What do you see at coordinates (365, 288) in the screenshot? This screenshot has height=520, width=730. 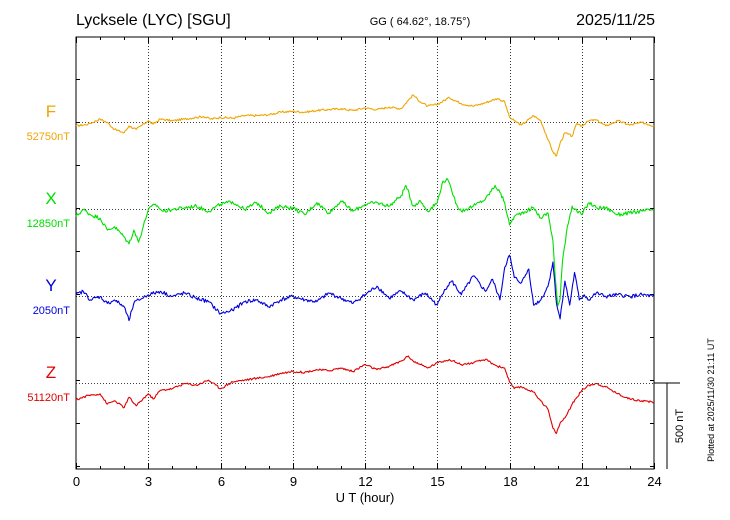 I see `series-line-Y` at bounding box center [365, 288].